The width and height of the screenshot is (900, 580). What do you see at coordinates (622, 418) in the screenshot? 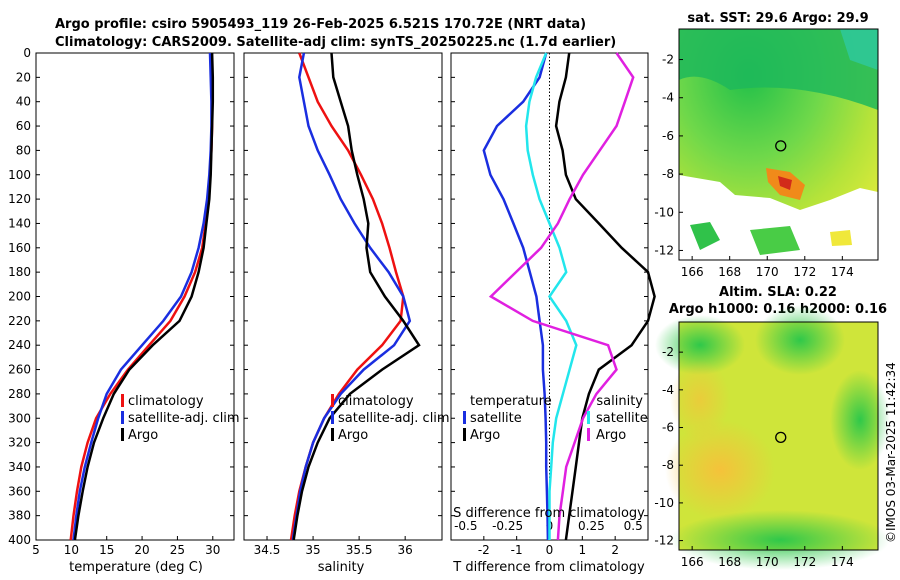
I see `legend-s-satellite: satellite` at bounding box center [622, 418].